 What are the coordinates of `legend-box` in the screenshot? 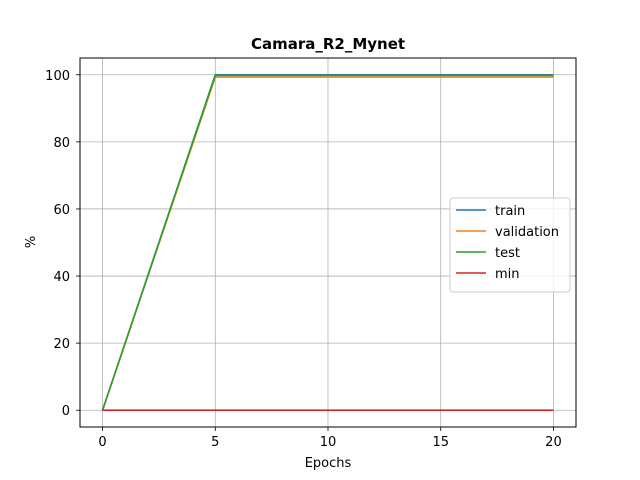 It's located at (510, 245).